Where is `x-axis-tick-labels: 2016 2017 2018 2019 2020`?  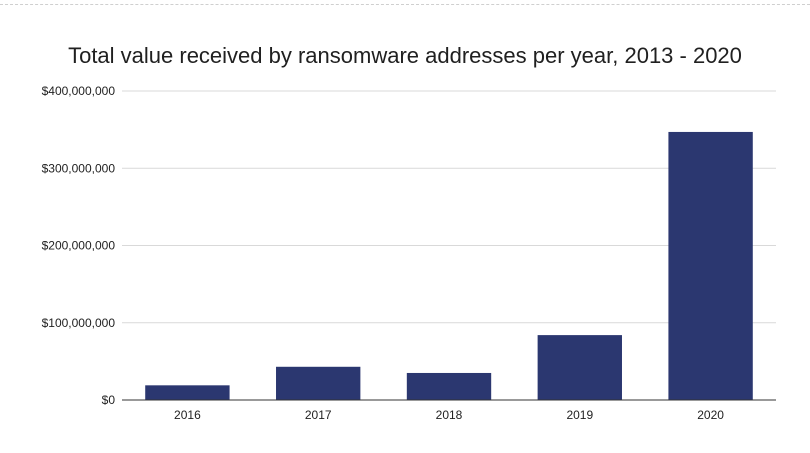
x-axis-tick-labels: 2016 2017 2018 2019 2020 is located at coordinates (449, 415).